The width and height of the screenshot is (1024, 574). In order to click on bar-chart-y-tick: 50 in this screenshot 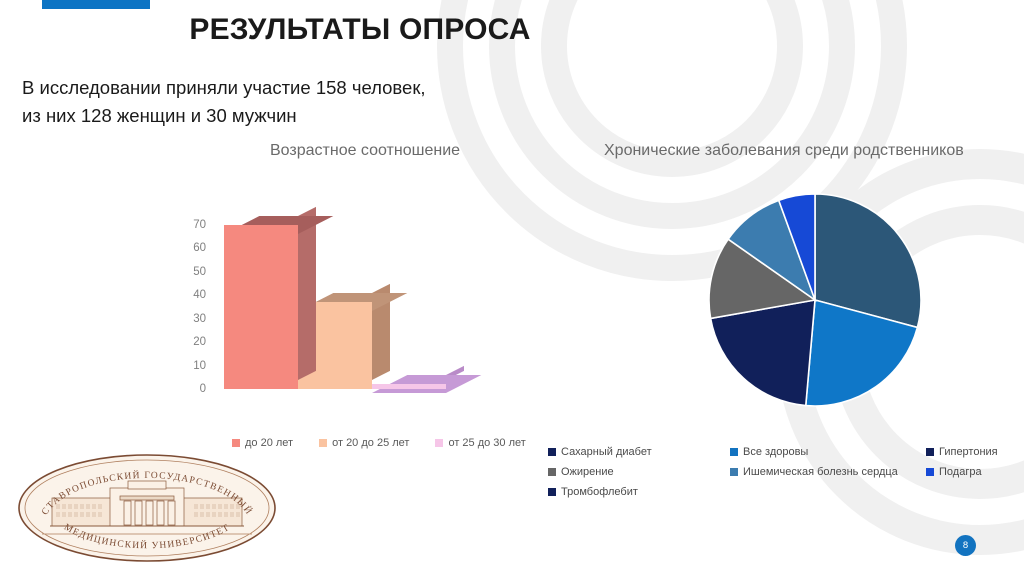, I will do `click(199, 271)`.